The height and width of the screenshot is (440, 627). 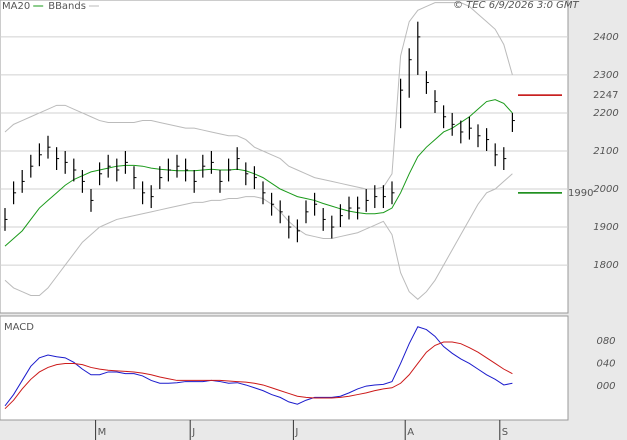 What do you see at coordinates (605, 189) in the screenshot?
I see `y-tick-label: 2000` at bounding box center [605, 189].